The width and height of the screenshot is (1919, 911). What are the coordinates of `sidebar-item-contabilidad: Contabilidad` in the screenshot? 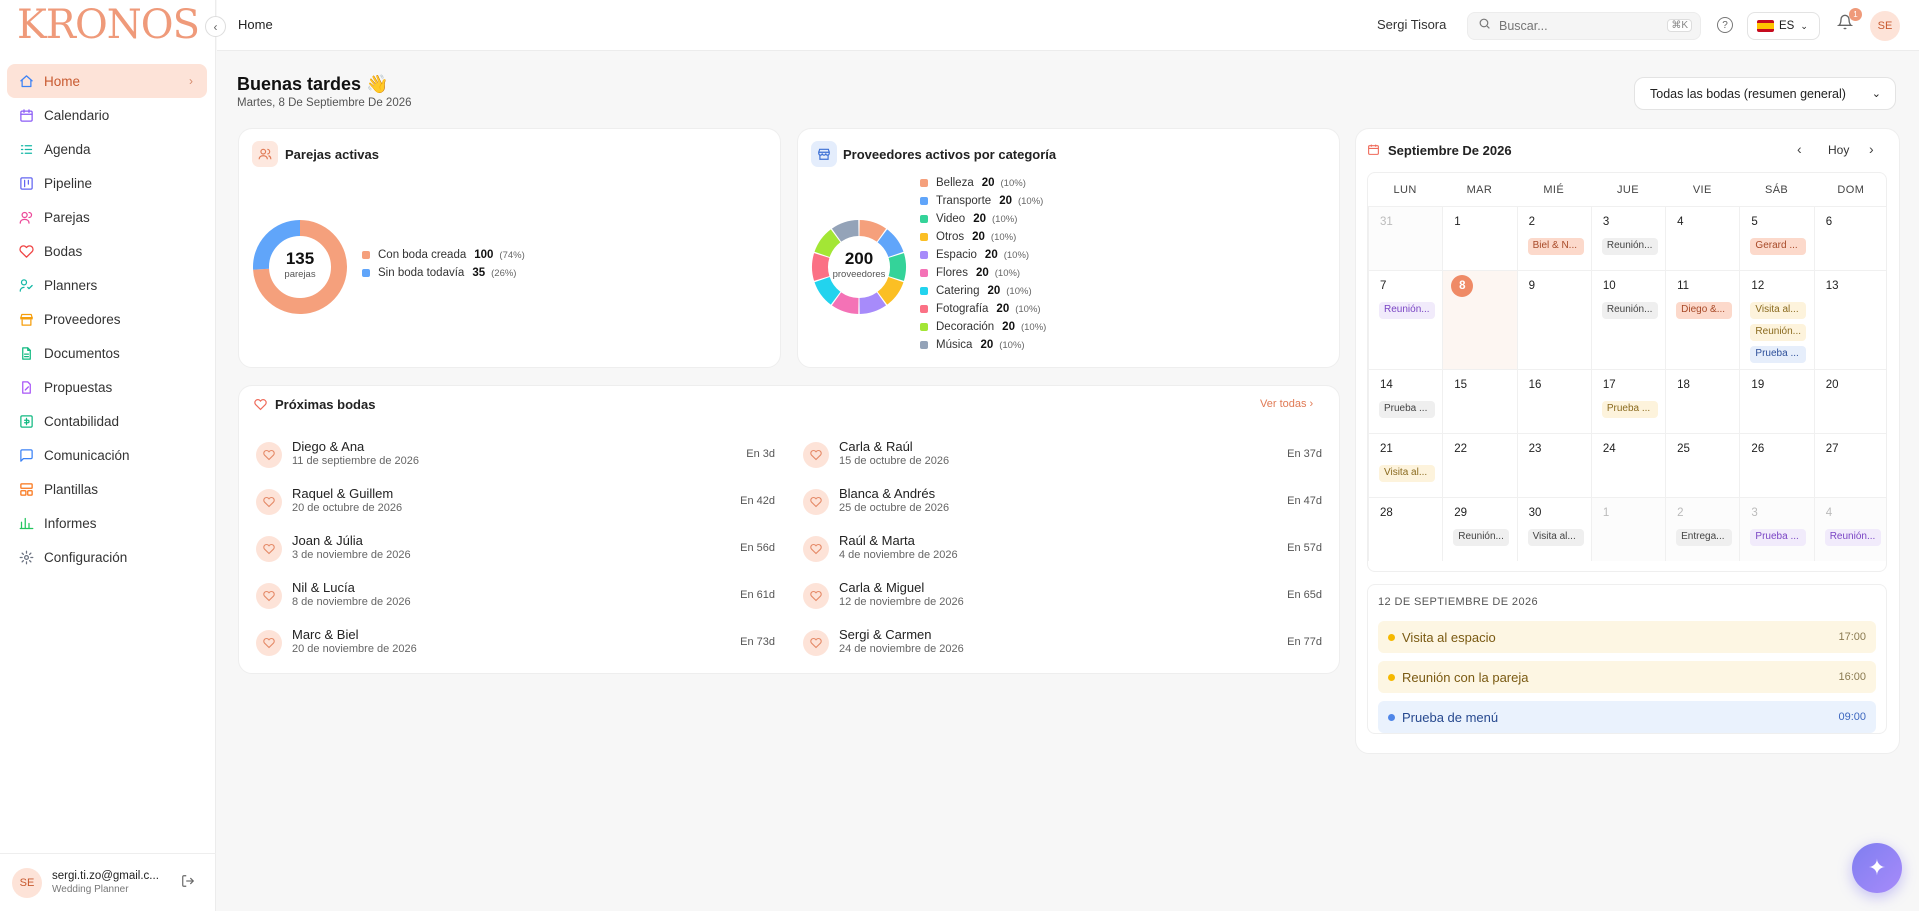 It's located at (107, 421).